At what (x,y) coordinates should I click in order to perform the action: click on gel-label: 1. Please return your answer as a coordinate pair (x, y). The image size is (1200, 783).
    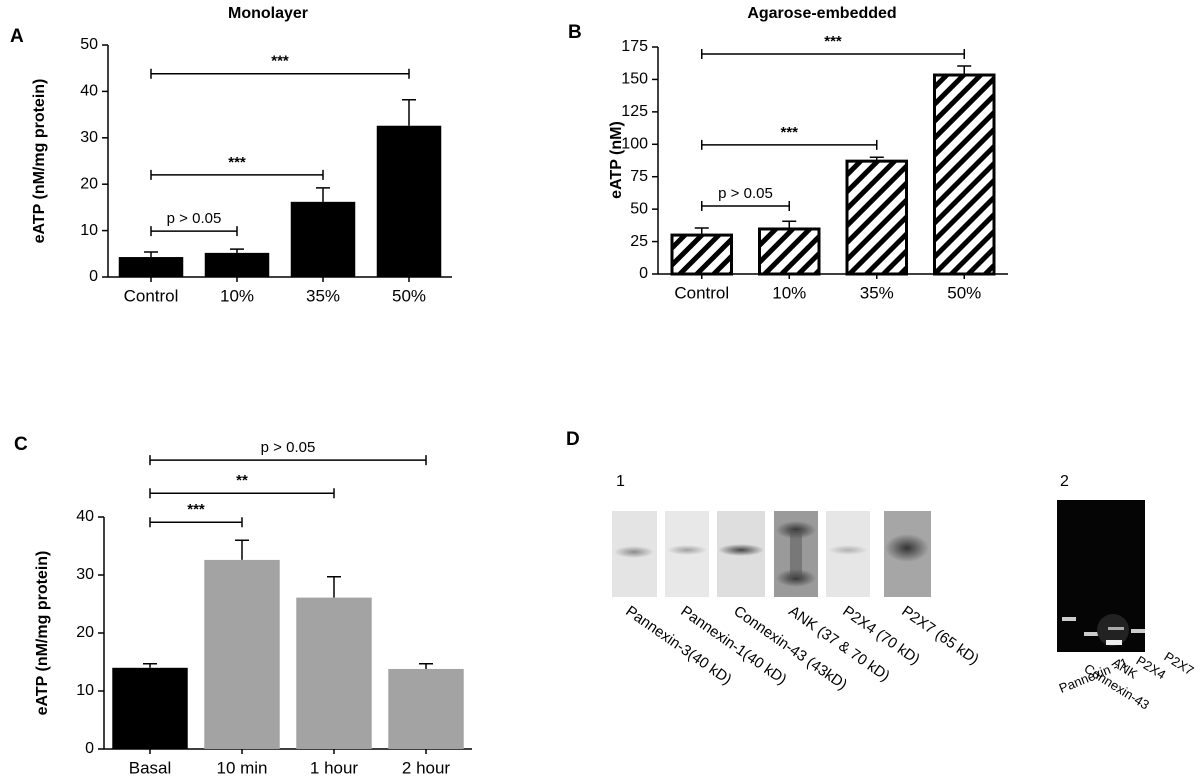
    Looking at the image, I should click on (620, 481).